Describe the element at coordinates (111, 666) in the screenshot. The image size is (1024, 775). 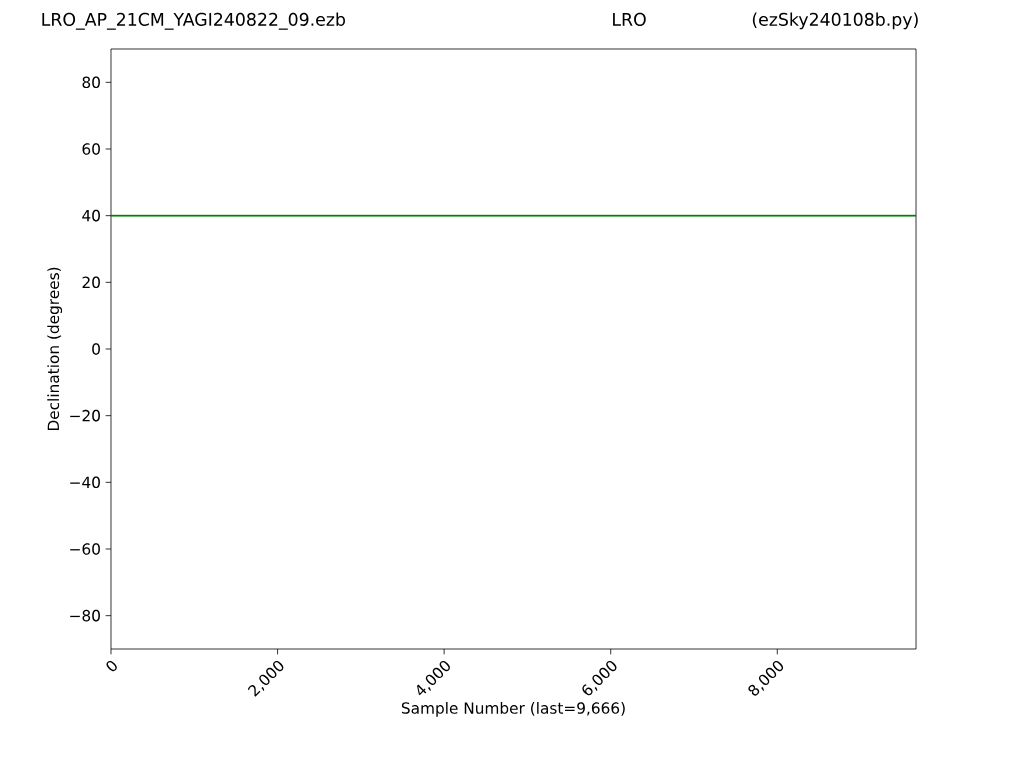
I see `x-tick-label: 0` at that location.